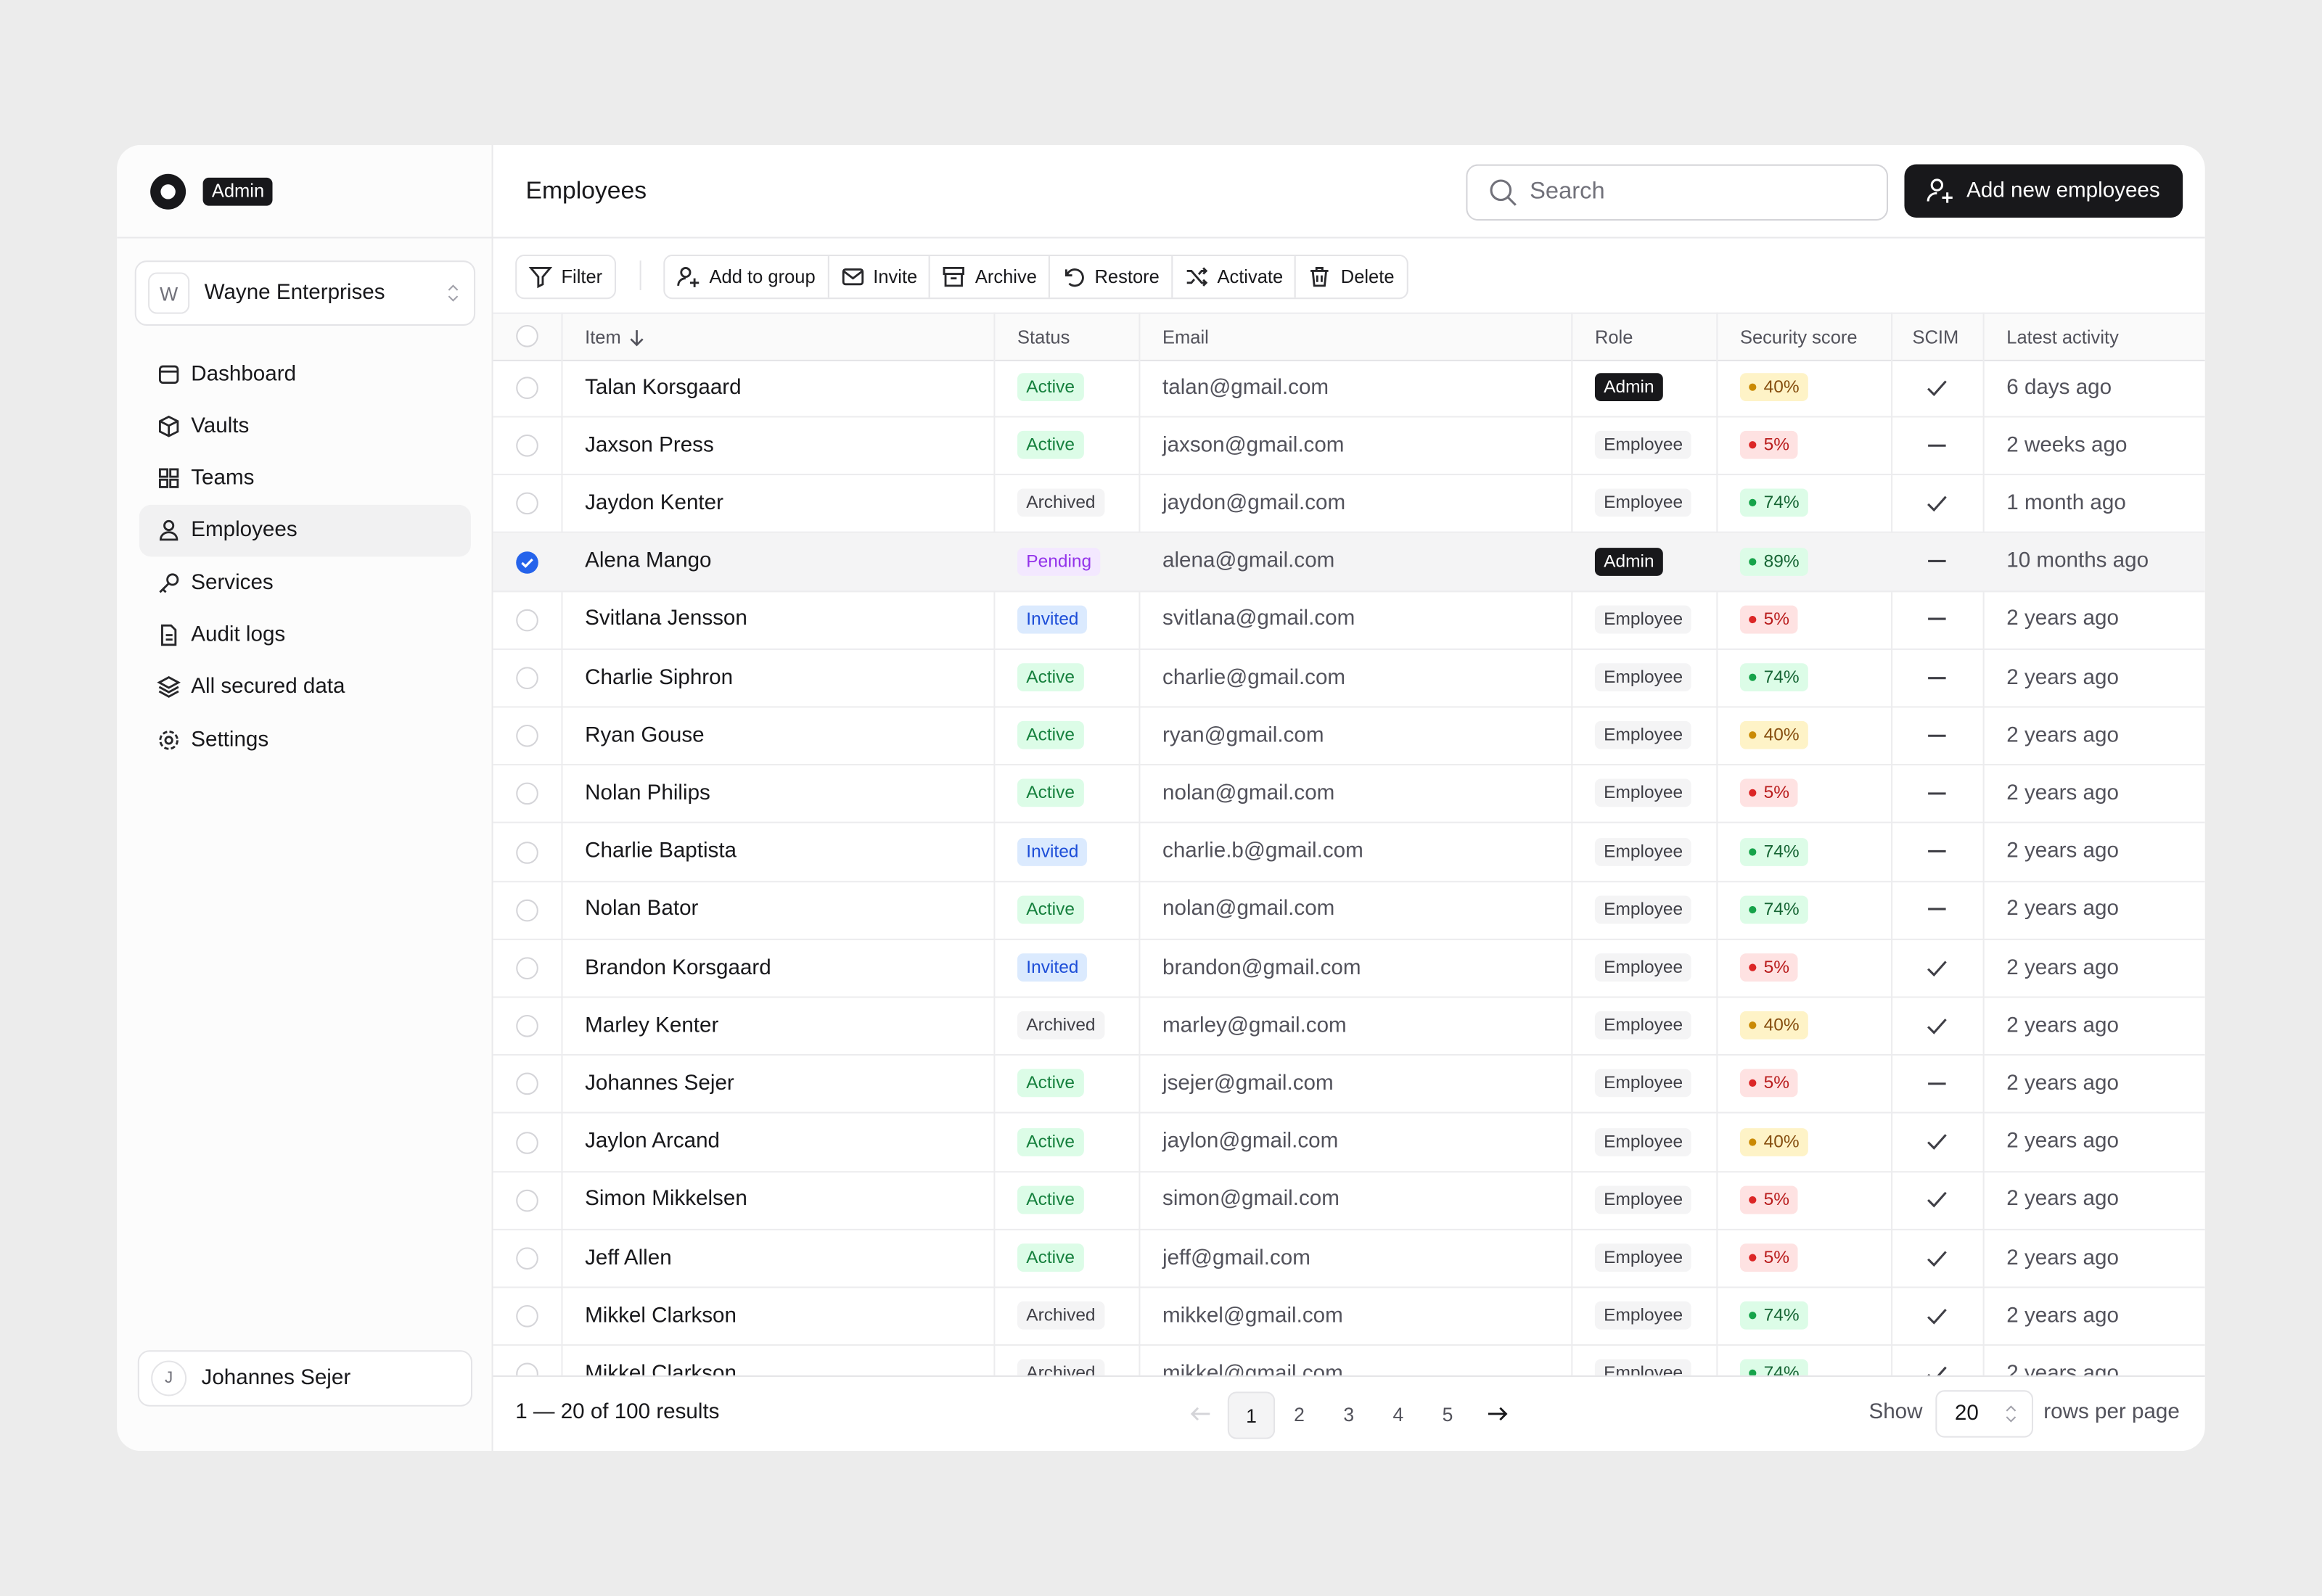  Describe the element at coordinates (305, 293) in the screenshot. I see `org-switcher: W Wayne Enterprises` at that location.